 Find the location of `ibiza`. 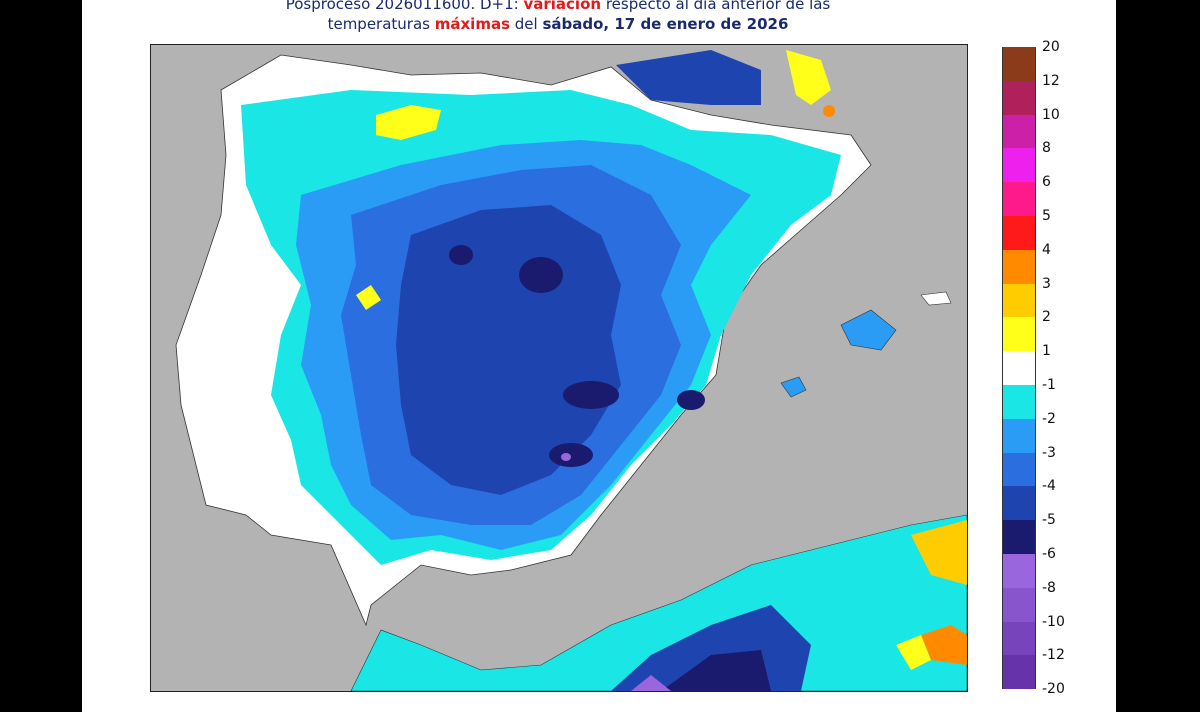

ibiza is located at coordinates (793, 387).